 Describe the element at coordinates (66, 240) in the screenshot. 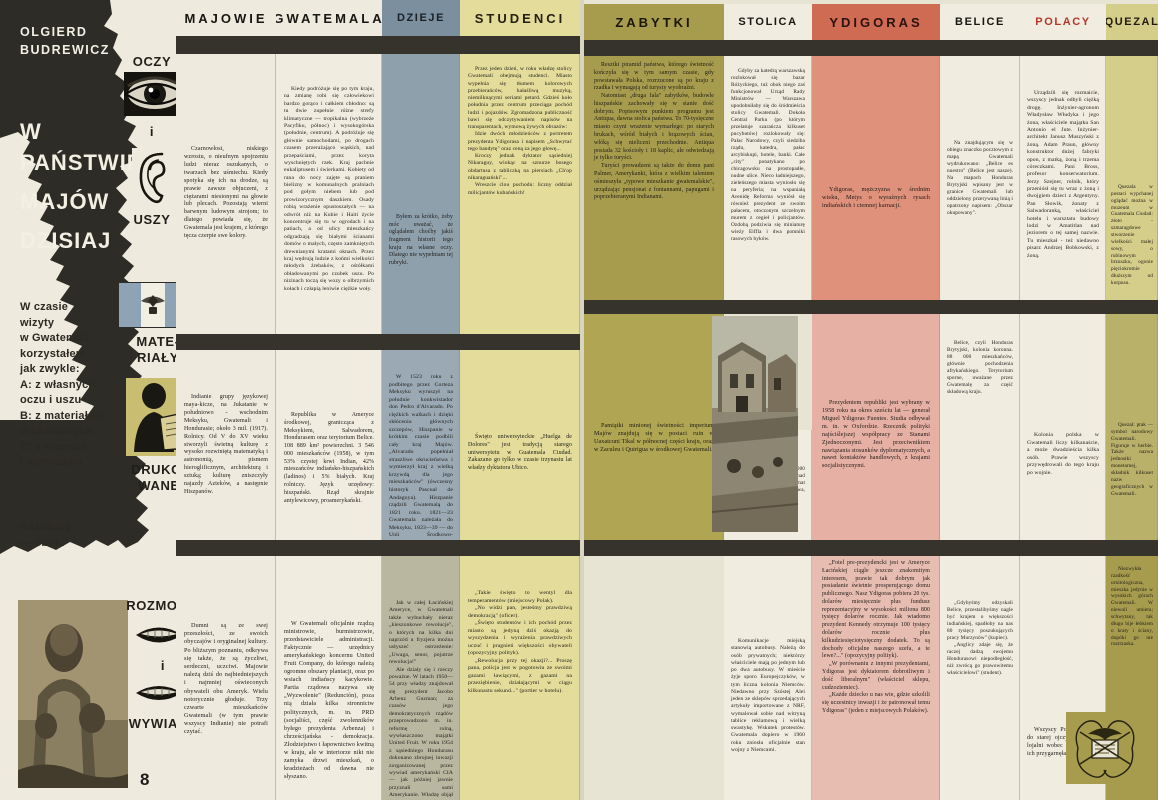

I see `title-line-4: DZISIAJ` at that location.